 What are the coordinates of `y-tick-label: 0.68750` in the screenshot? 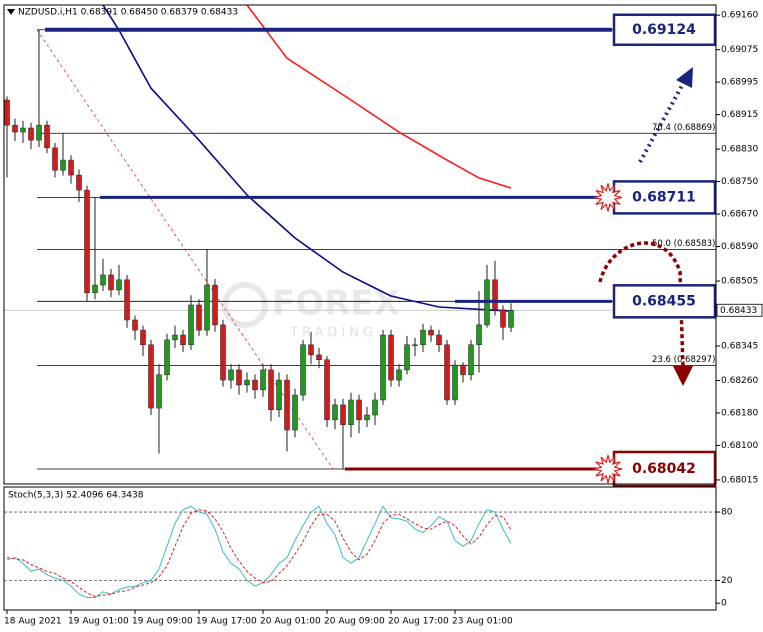 It's located at (739, 182).